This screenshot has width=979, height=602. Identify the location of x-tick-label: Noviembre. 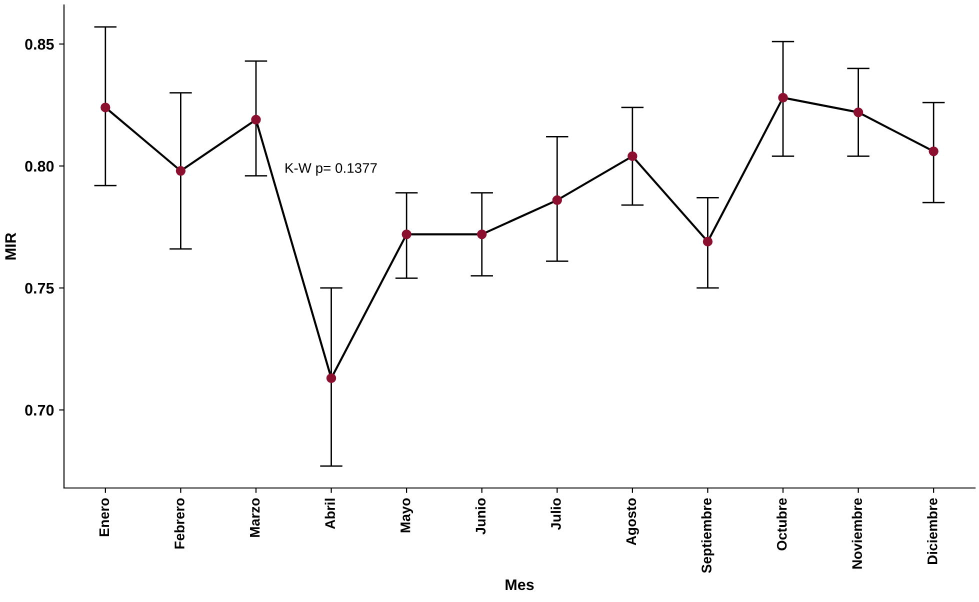
(857, 533).